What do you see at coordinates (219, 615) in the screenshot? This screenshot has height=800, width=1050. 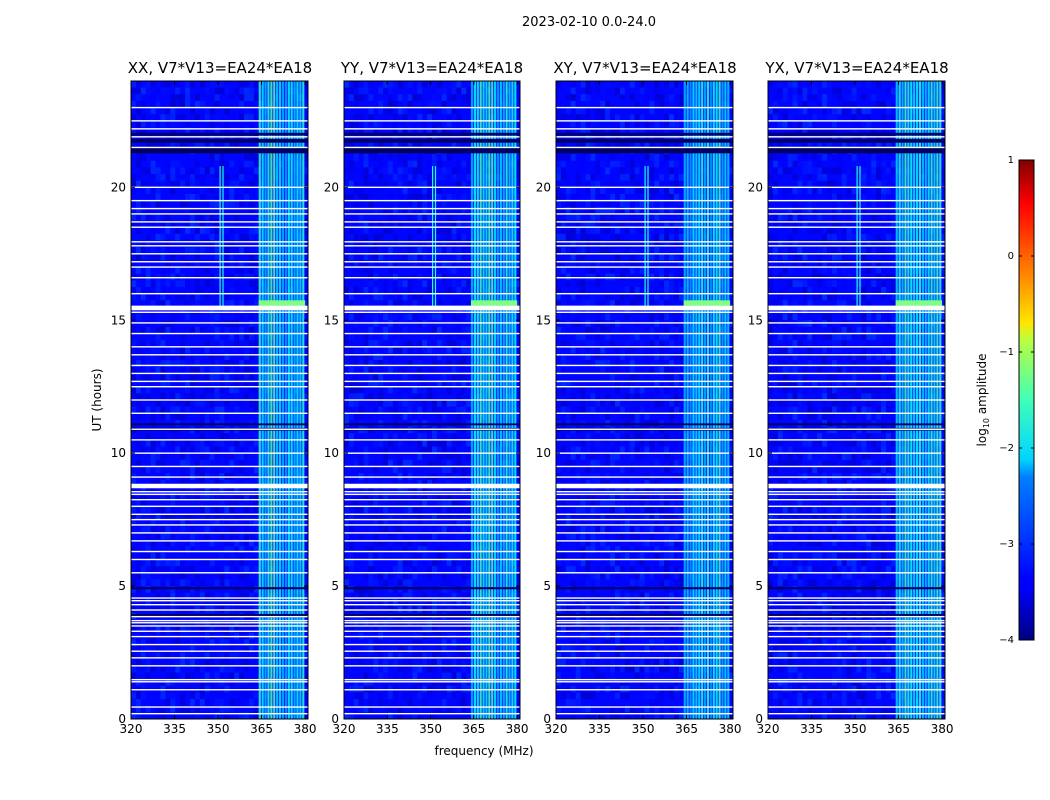 I see `low-amplitude-row` at bounding box center [219, 615].